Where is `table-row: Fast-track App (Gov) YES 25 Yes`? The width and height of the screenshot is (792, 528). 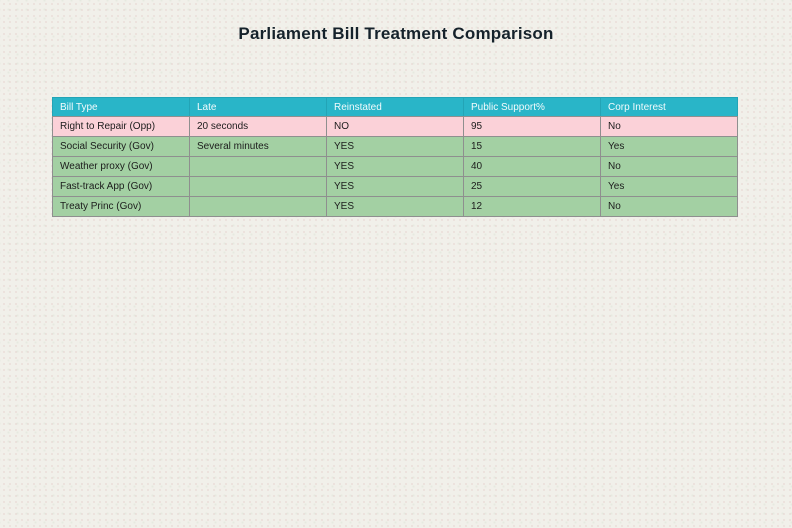
table-row: Fast-track App (Gov) YES 25 Yes is located at coordinates (395, 186).